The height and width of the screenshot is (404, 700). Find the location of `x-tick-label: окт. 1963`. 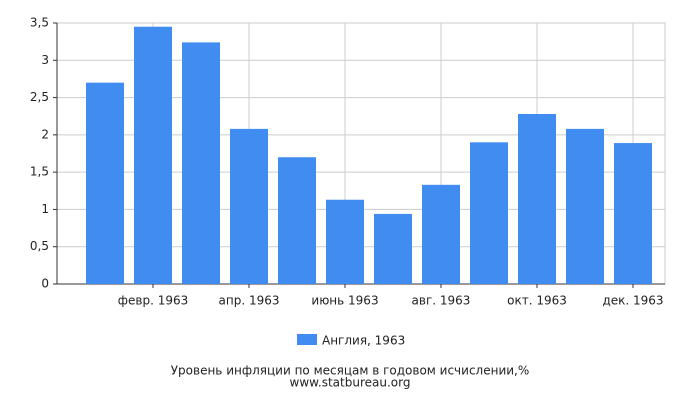

x-tick-label: окт. 1963 is located at coordinates (537, 301).